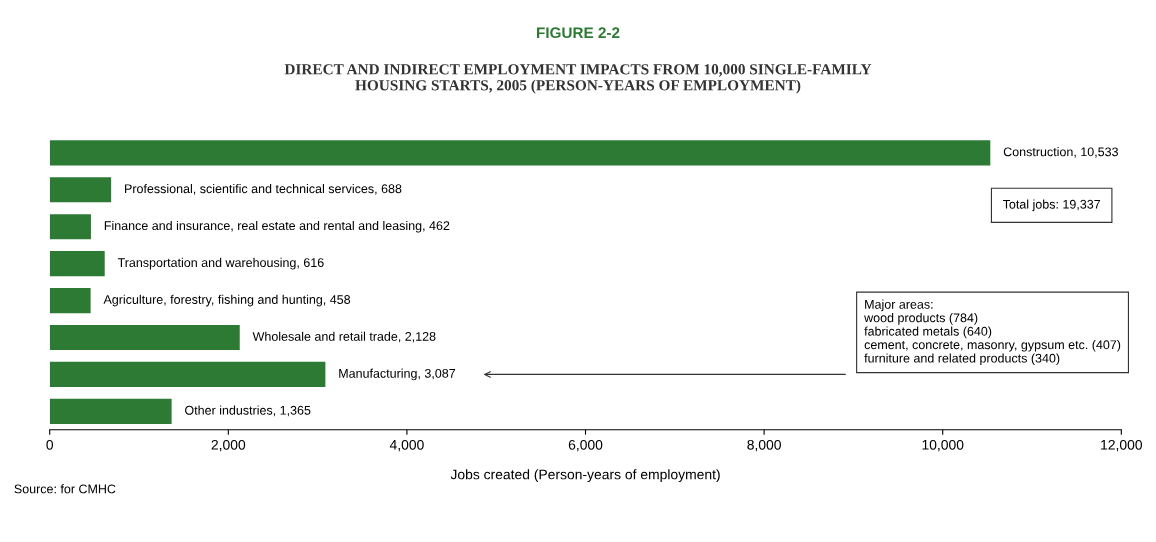 The height and width of the screenshot is (542, 1156). I want to click on x-axis-title: Jobs created (Person-years of employment), so click(585, 476).